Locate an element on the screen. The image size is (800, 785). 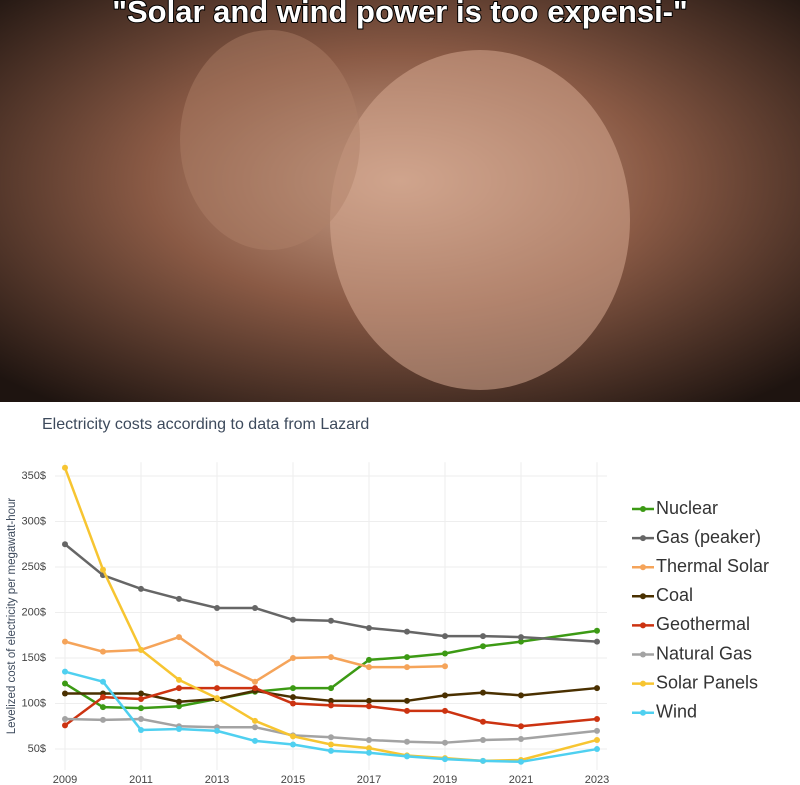
y-tick-label: 250$ is located at coordinates (34, 567).